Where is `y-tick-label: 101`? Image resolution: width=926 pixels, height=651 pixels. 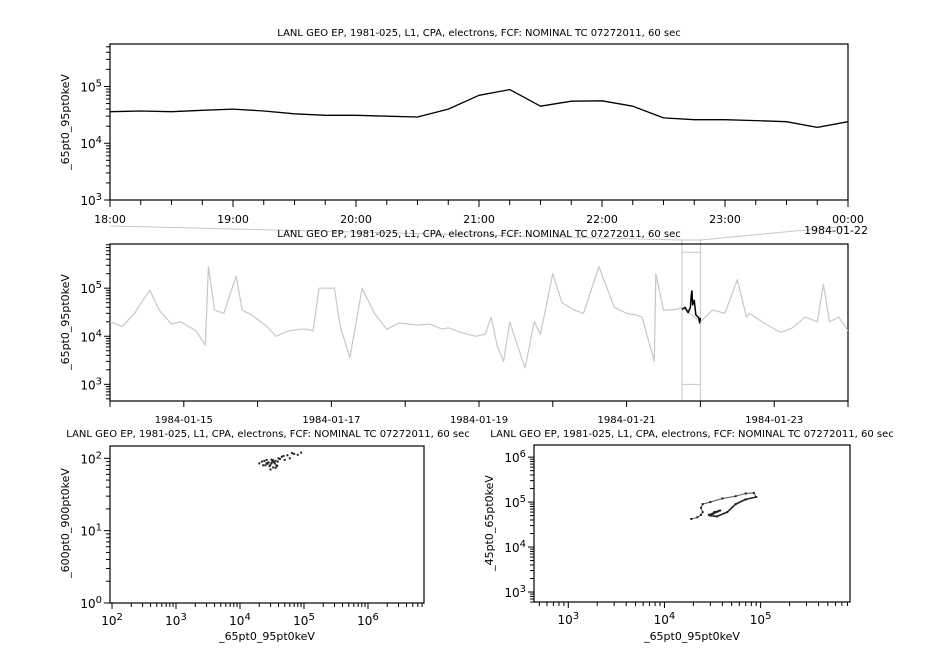
y-tick-label: 101 is located at coordinates (91, 531).